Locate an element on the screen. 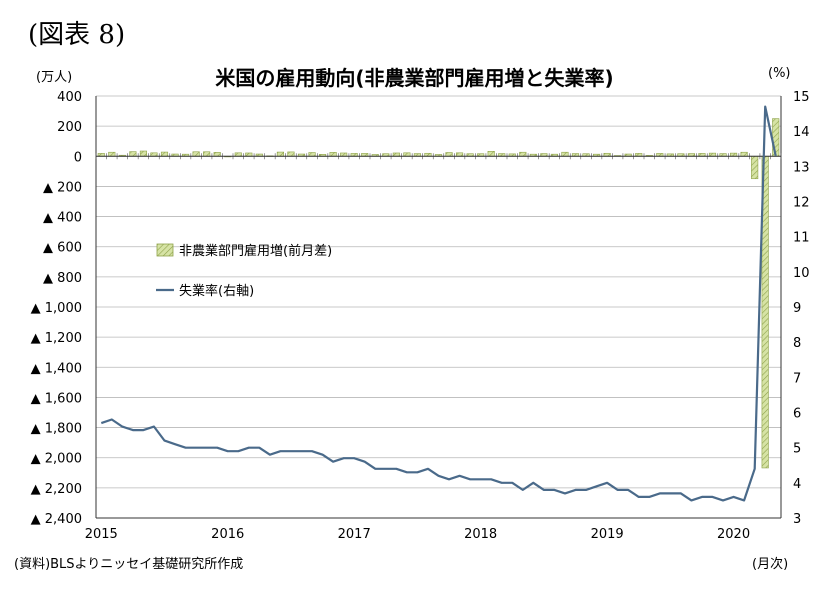 Image resolution: width=829 pixels, height=596 pixels. x-tick-label: 2016 is located at coordinates (227, 534).